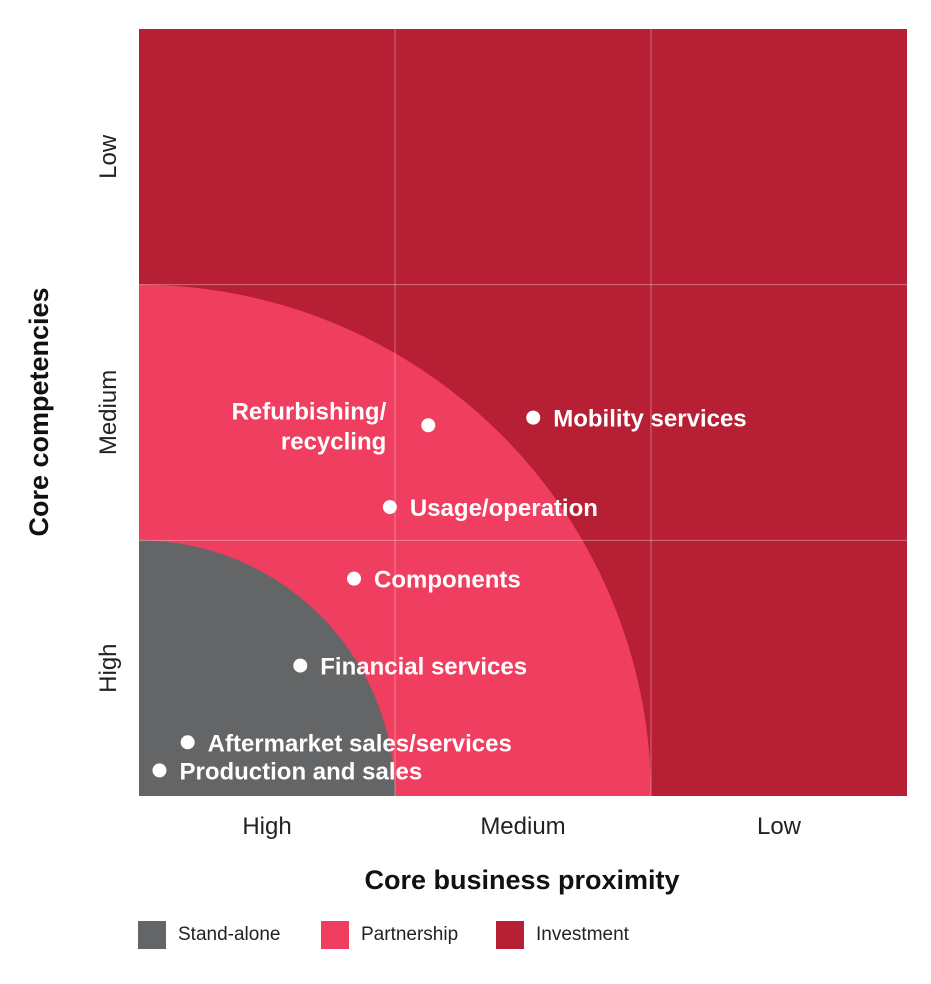  Describe the element at coordinates (779, 826) in the screenshot. I see `x-tick-label: Low` at that location.